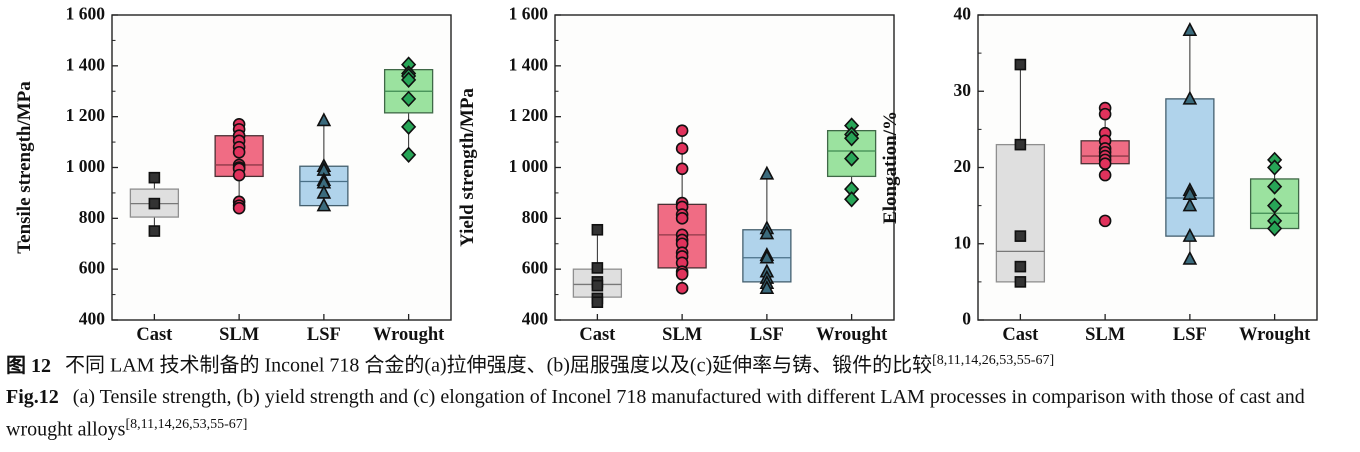 The height and width of the screenshot is (452, 1360). Describe the element at coordinates (186, 424) in the screenshot. I see `caption-ref-en: [8,11,14,26,53,55-67]` at that location.